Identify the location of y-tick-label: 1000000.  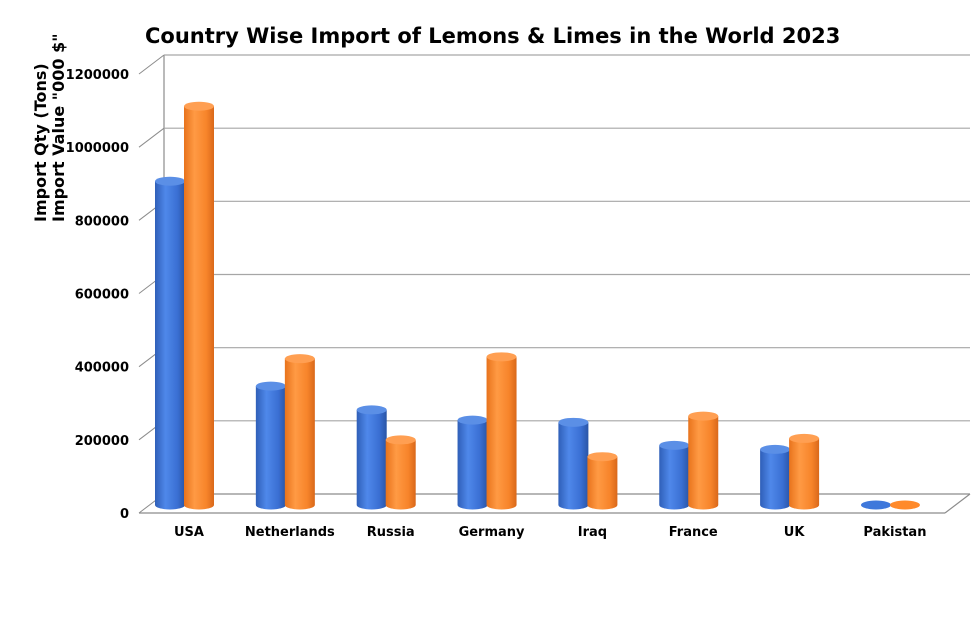
(97, 148).